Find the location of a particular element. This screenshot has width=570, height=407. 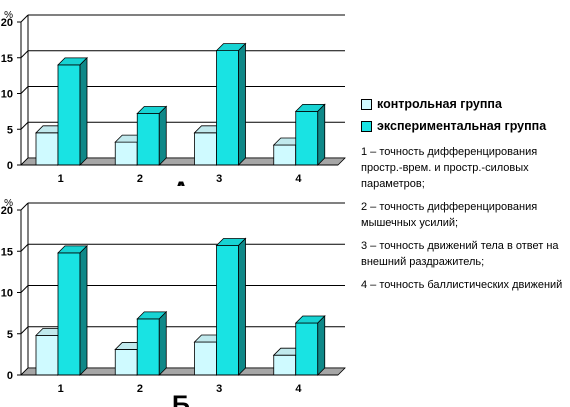

note-4: 4 – точность баллистических движений is located at coordinates (462, 285).